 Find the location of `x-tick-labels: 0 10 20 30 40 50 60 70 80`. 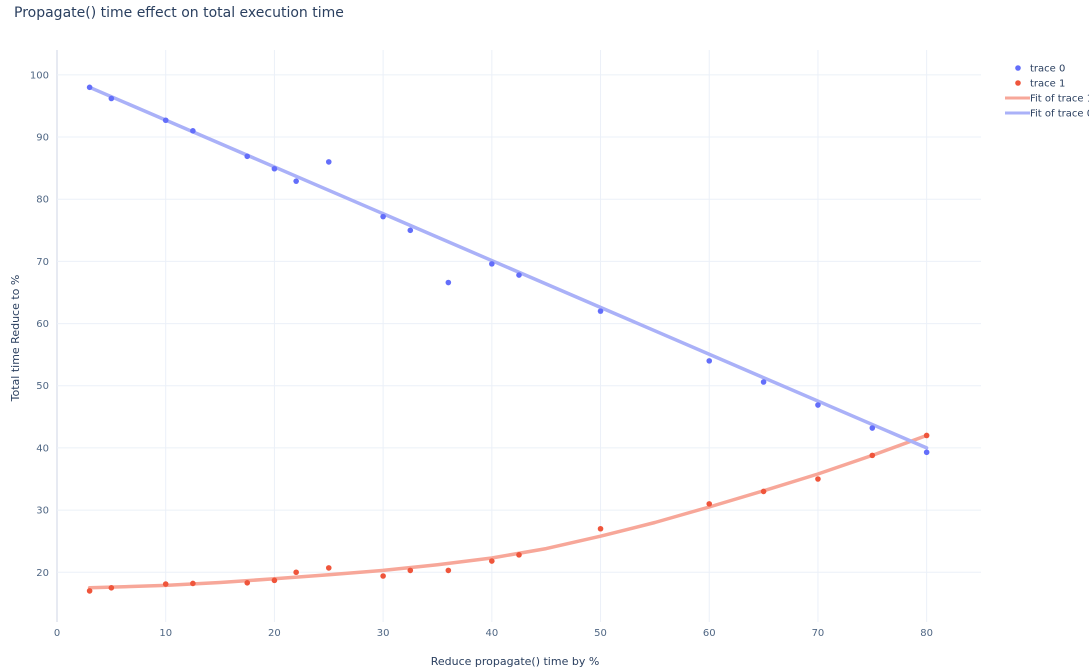

x-tick-labels: 0 10 20 30 40 50 60 70 80 is located at coordinates (493, 633).